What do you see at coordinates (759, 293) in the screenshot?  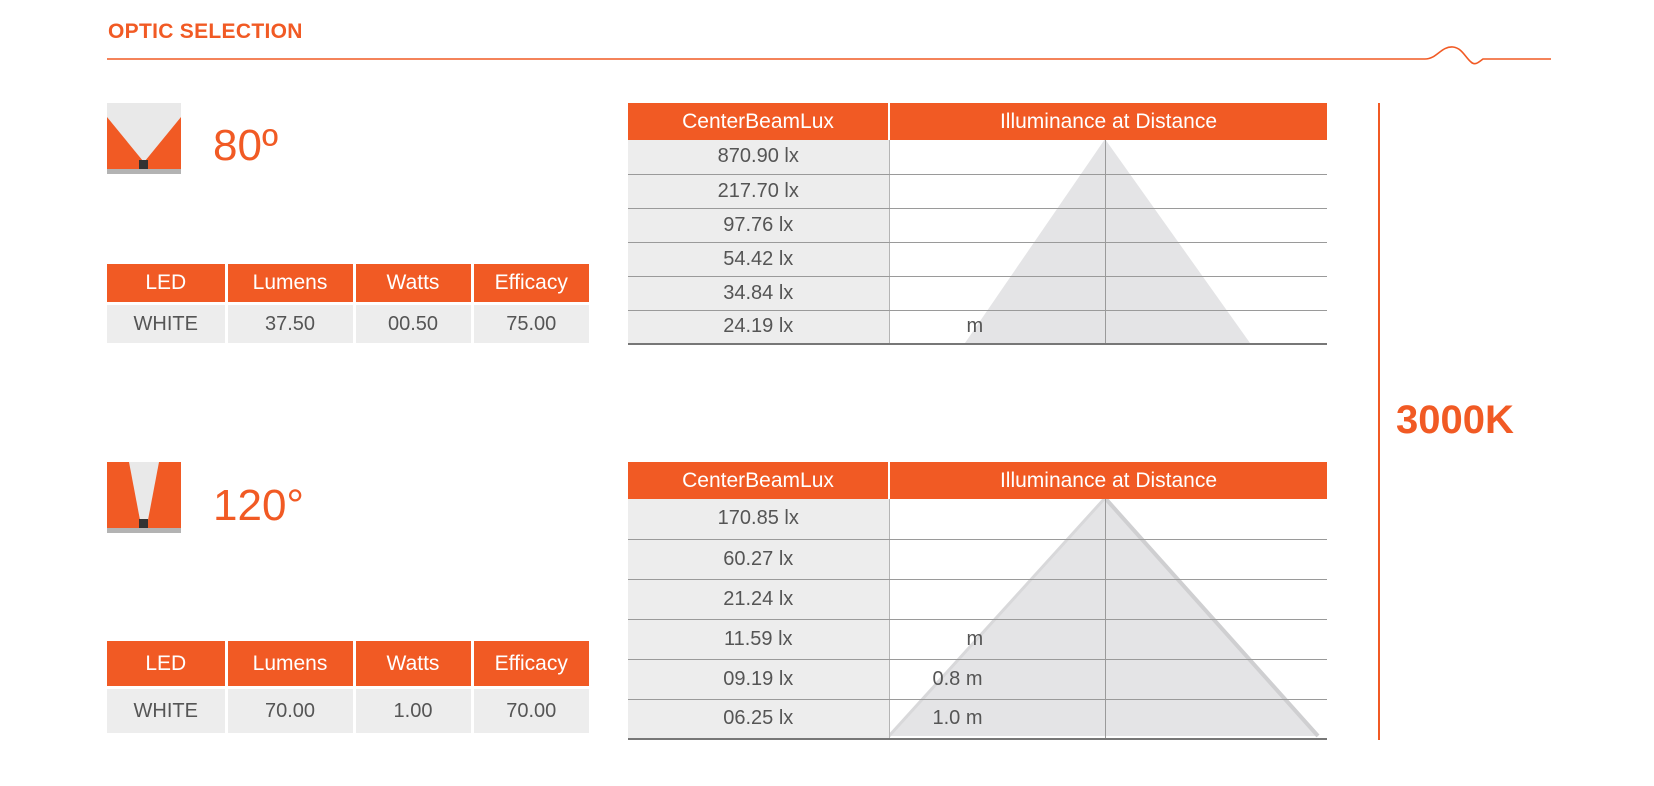 I see `lux-value: 34.84 lx` at bounding box center [759, 293].